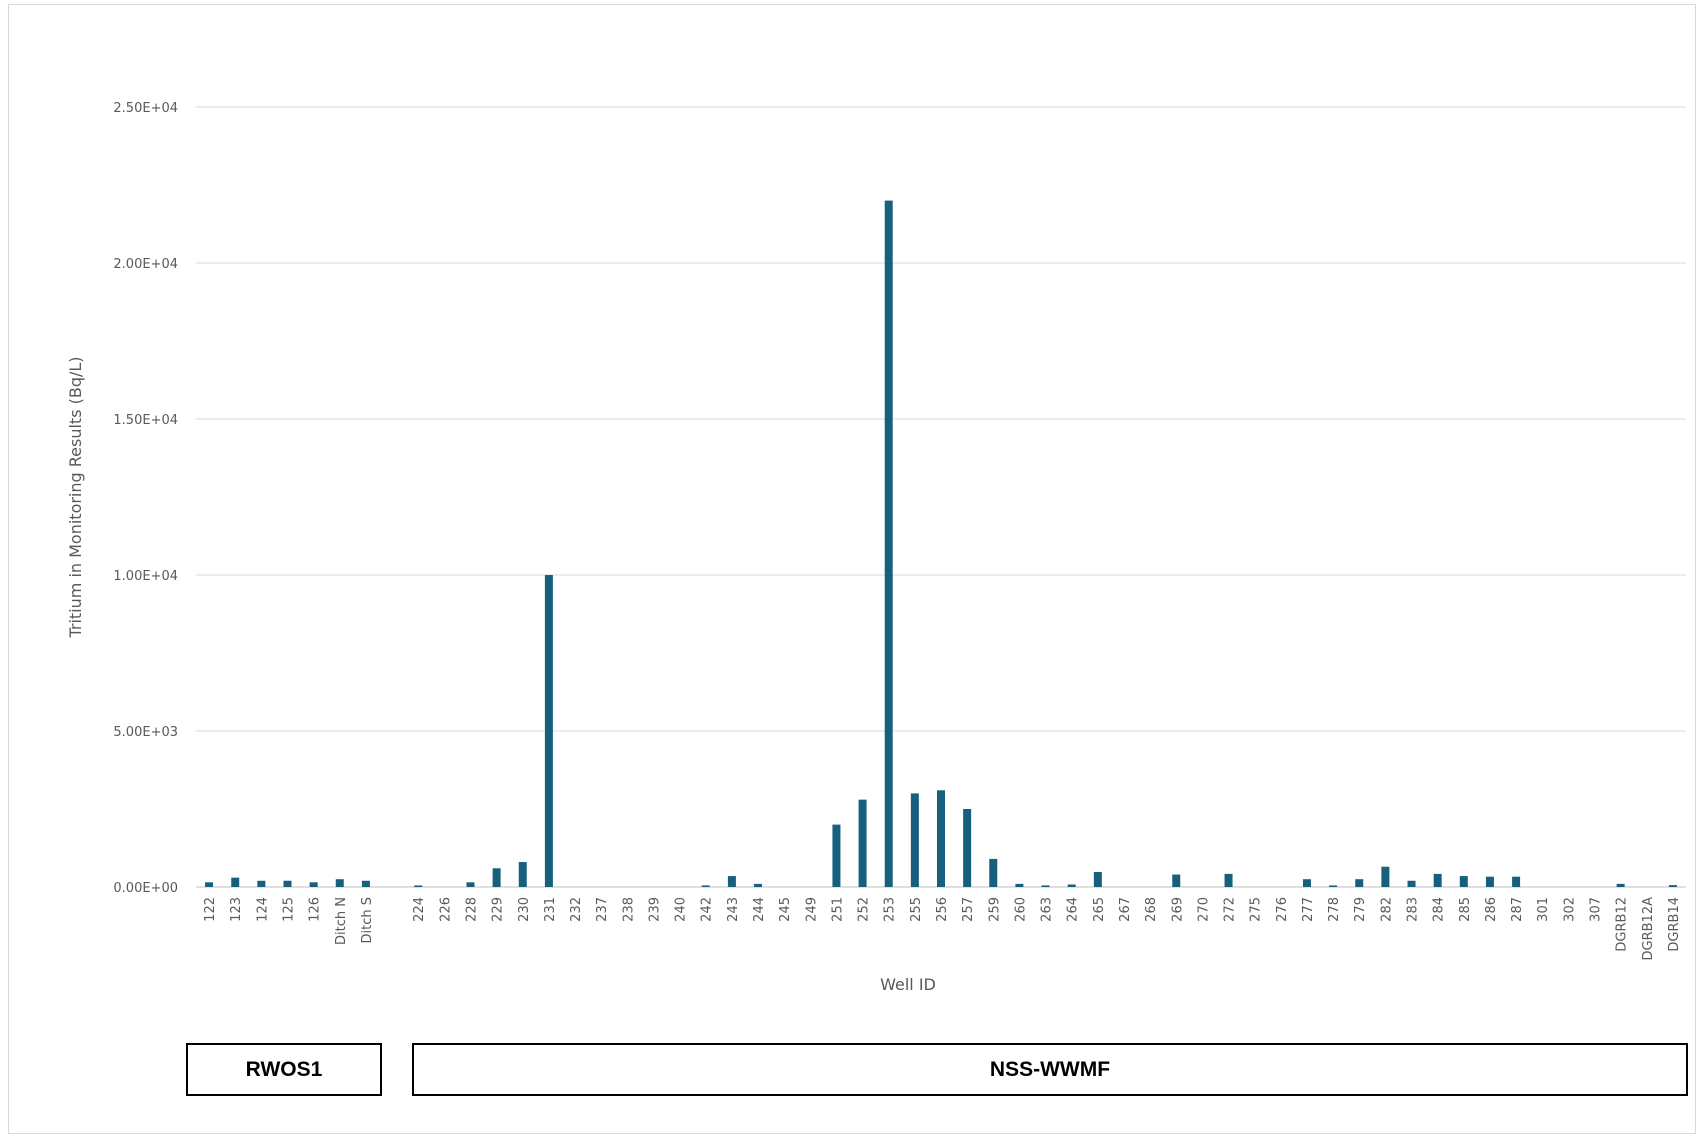 The width and height of the screenshot is (1705, 1140). Describe the element at coordinates (994, 909) in the screenshot. I see `x-tick-label: 259` at that location.